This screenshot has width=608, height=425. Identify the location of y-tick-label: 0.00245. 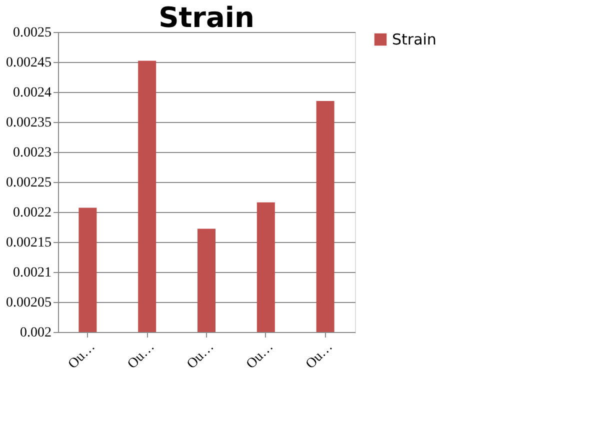
(29, 63).